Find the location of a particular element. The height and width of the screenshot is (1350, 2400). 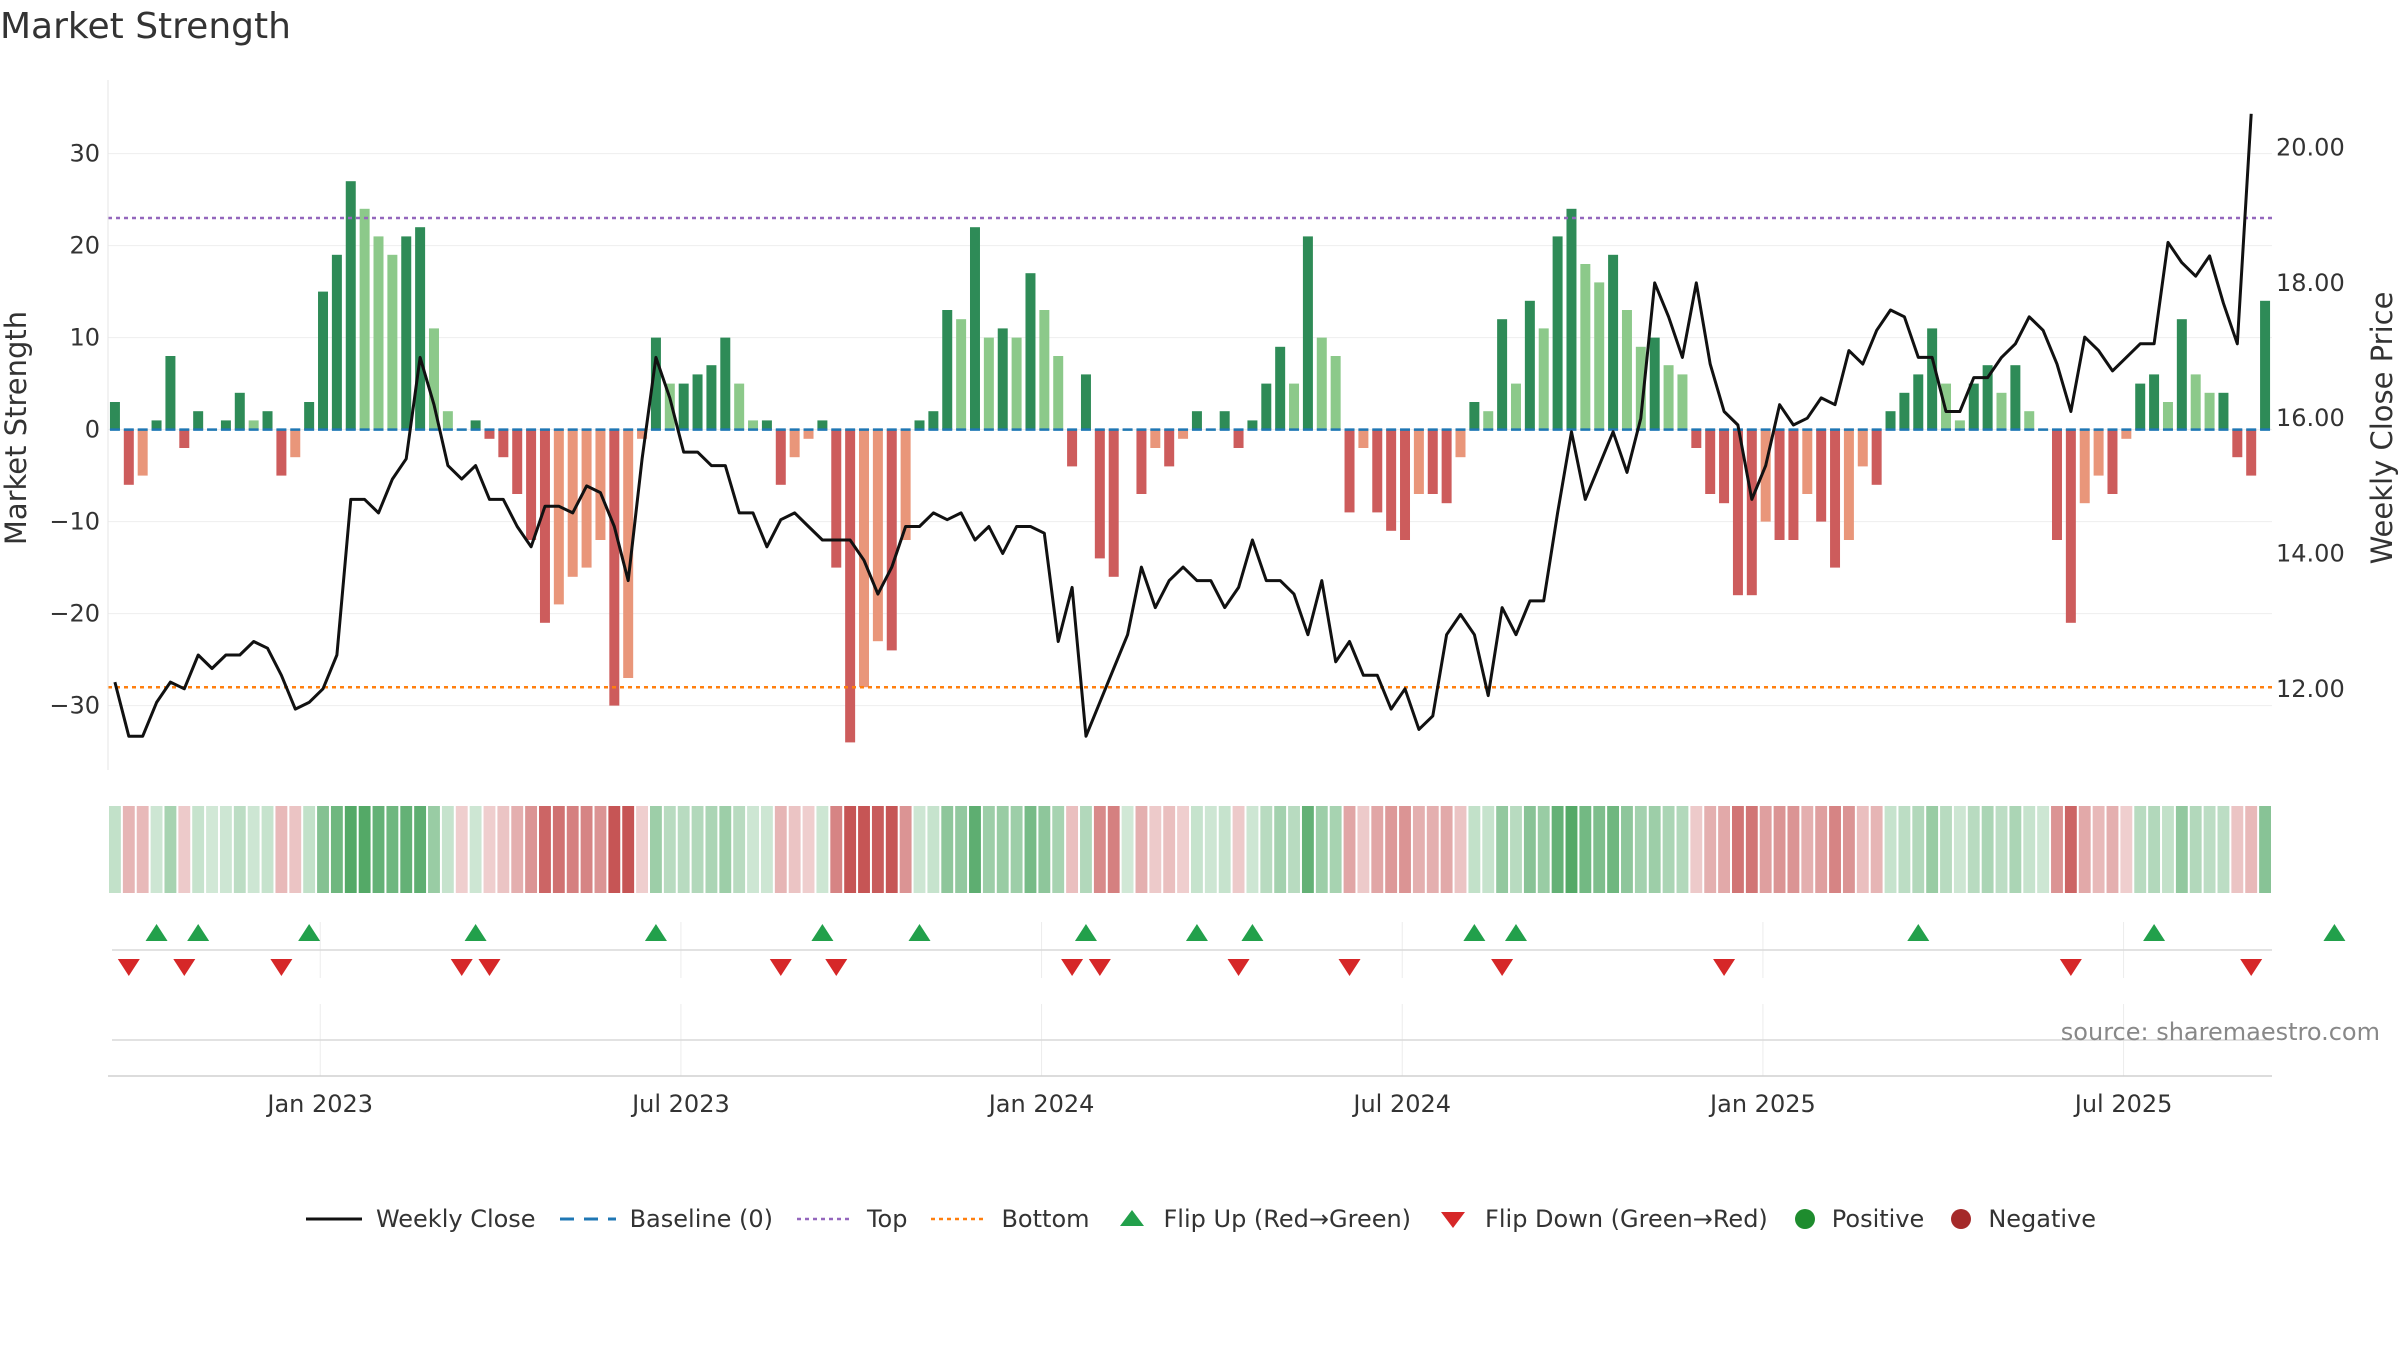

legend-bottom: Bottom is located at coordinates (1009, 1219).